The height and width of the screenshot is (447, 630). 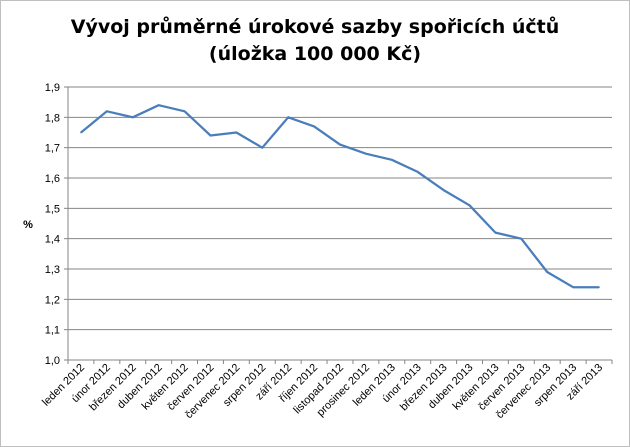 What do you see at coordinates (52, 270) in the screenshot?
I see `y-tick-label: 1,3` at bounding box center [52, 270].